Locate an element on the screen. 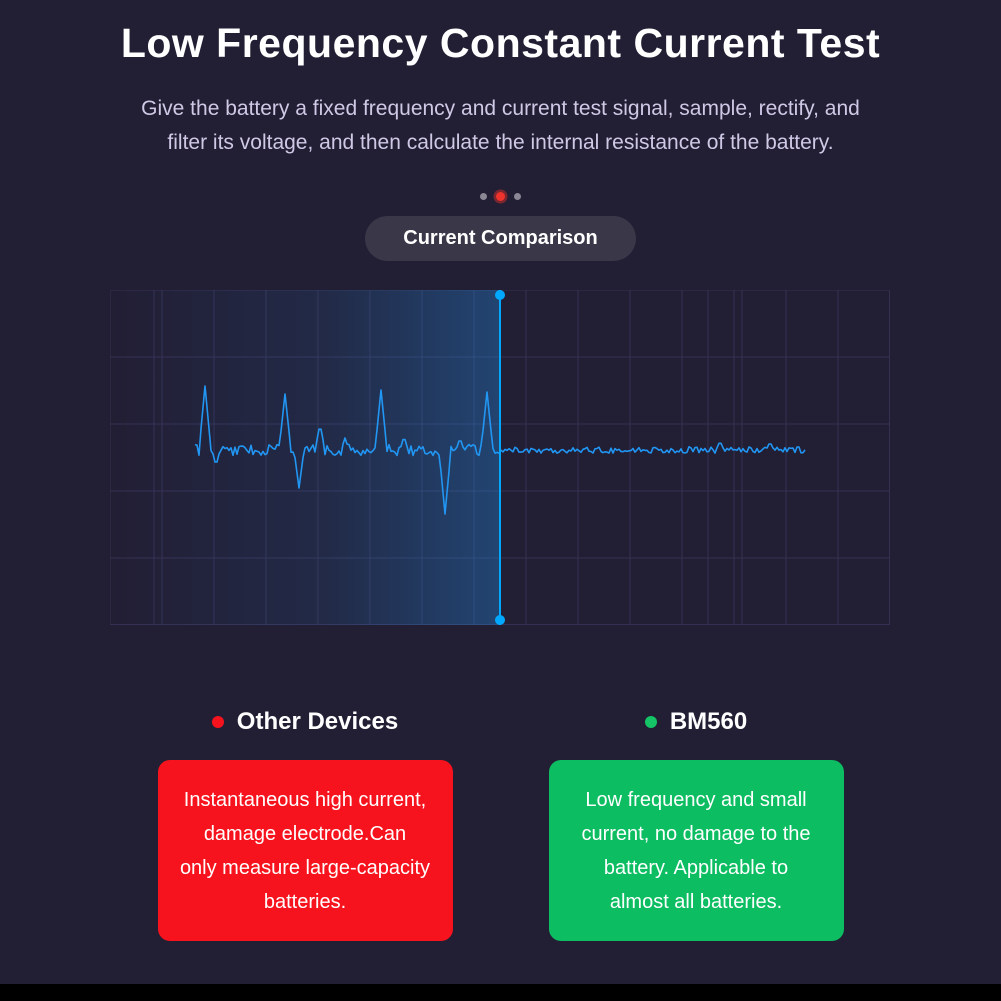 The height and width of the screenshot is (1001, 1001). section-badge-label: Current Comparison is located at coordinates (500, 238).